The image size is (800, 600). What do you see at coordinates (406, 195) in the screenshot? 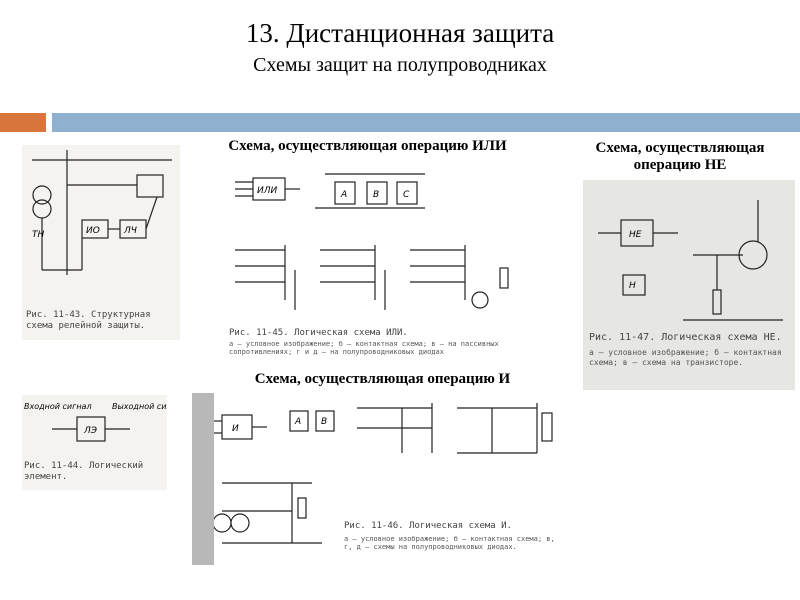
I see `block-label: C` at bounding box center [406, 195].